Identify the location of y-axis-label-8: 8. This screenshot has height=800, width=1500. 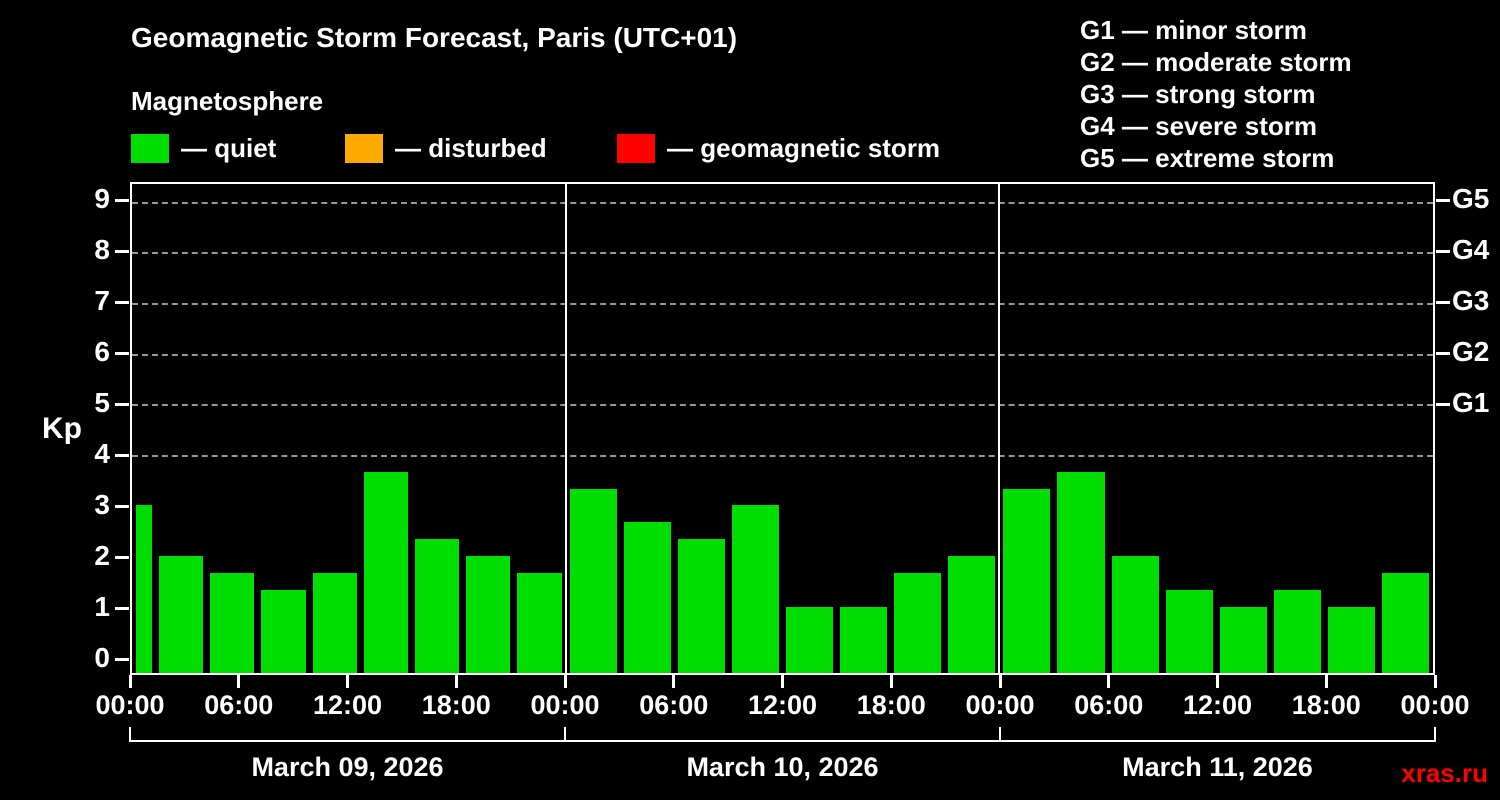
(102, 249).